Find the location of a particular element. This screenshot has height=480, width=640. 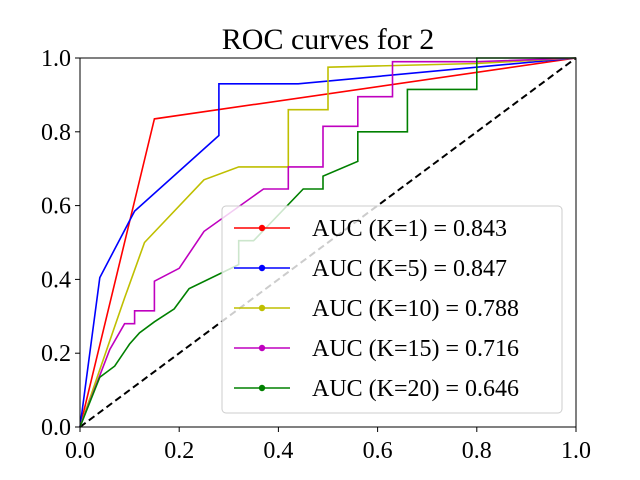

legend-label-3: AUC (K=10) = 0.788 is located at coordinates (415, 309).